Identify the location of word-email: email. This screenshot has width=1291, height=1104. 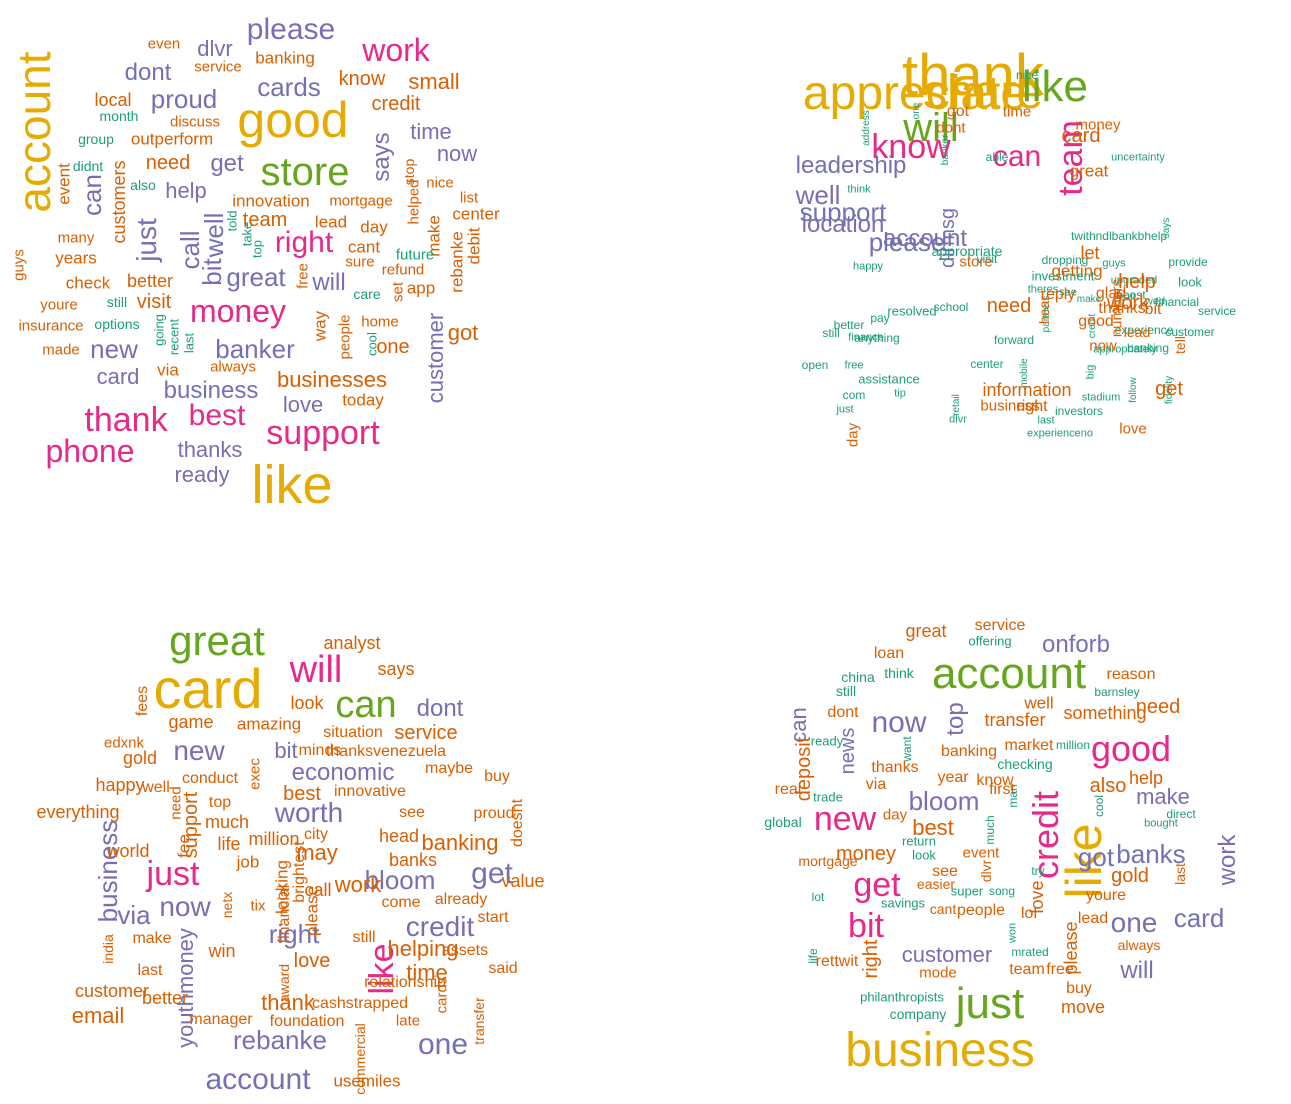
(98, 1015).